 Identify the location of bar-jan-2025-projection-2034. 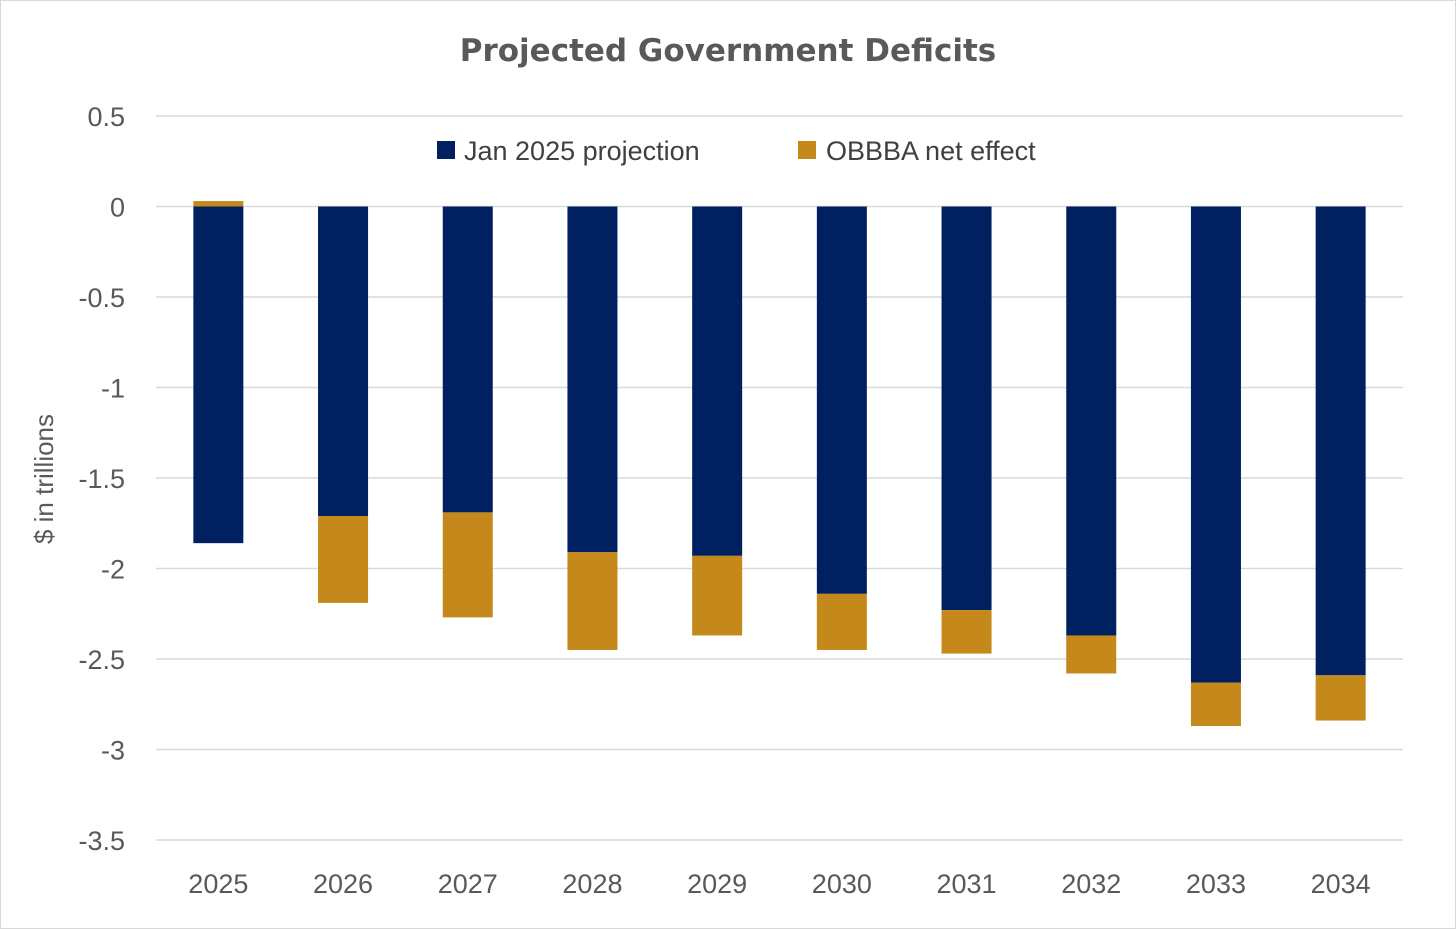
(1340, 441).